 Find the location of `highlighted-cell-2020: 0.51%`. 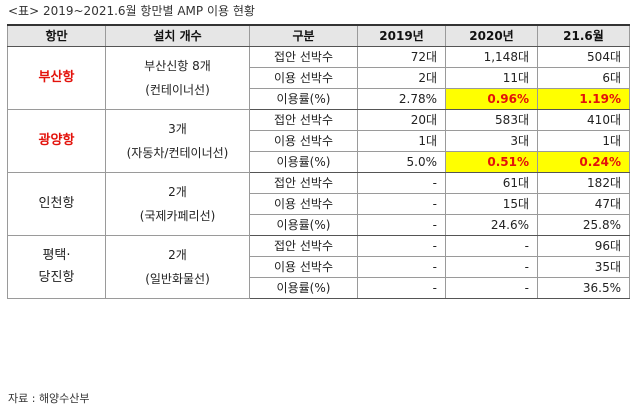

highlighted-cell-2020: 0.51% is located at coordinates (491, 162).